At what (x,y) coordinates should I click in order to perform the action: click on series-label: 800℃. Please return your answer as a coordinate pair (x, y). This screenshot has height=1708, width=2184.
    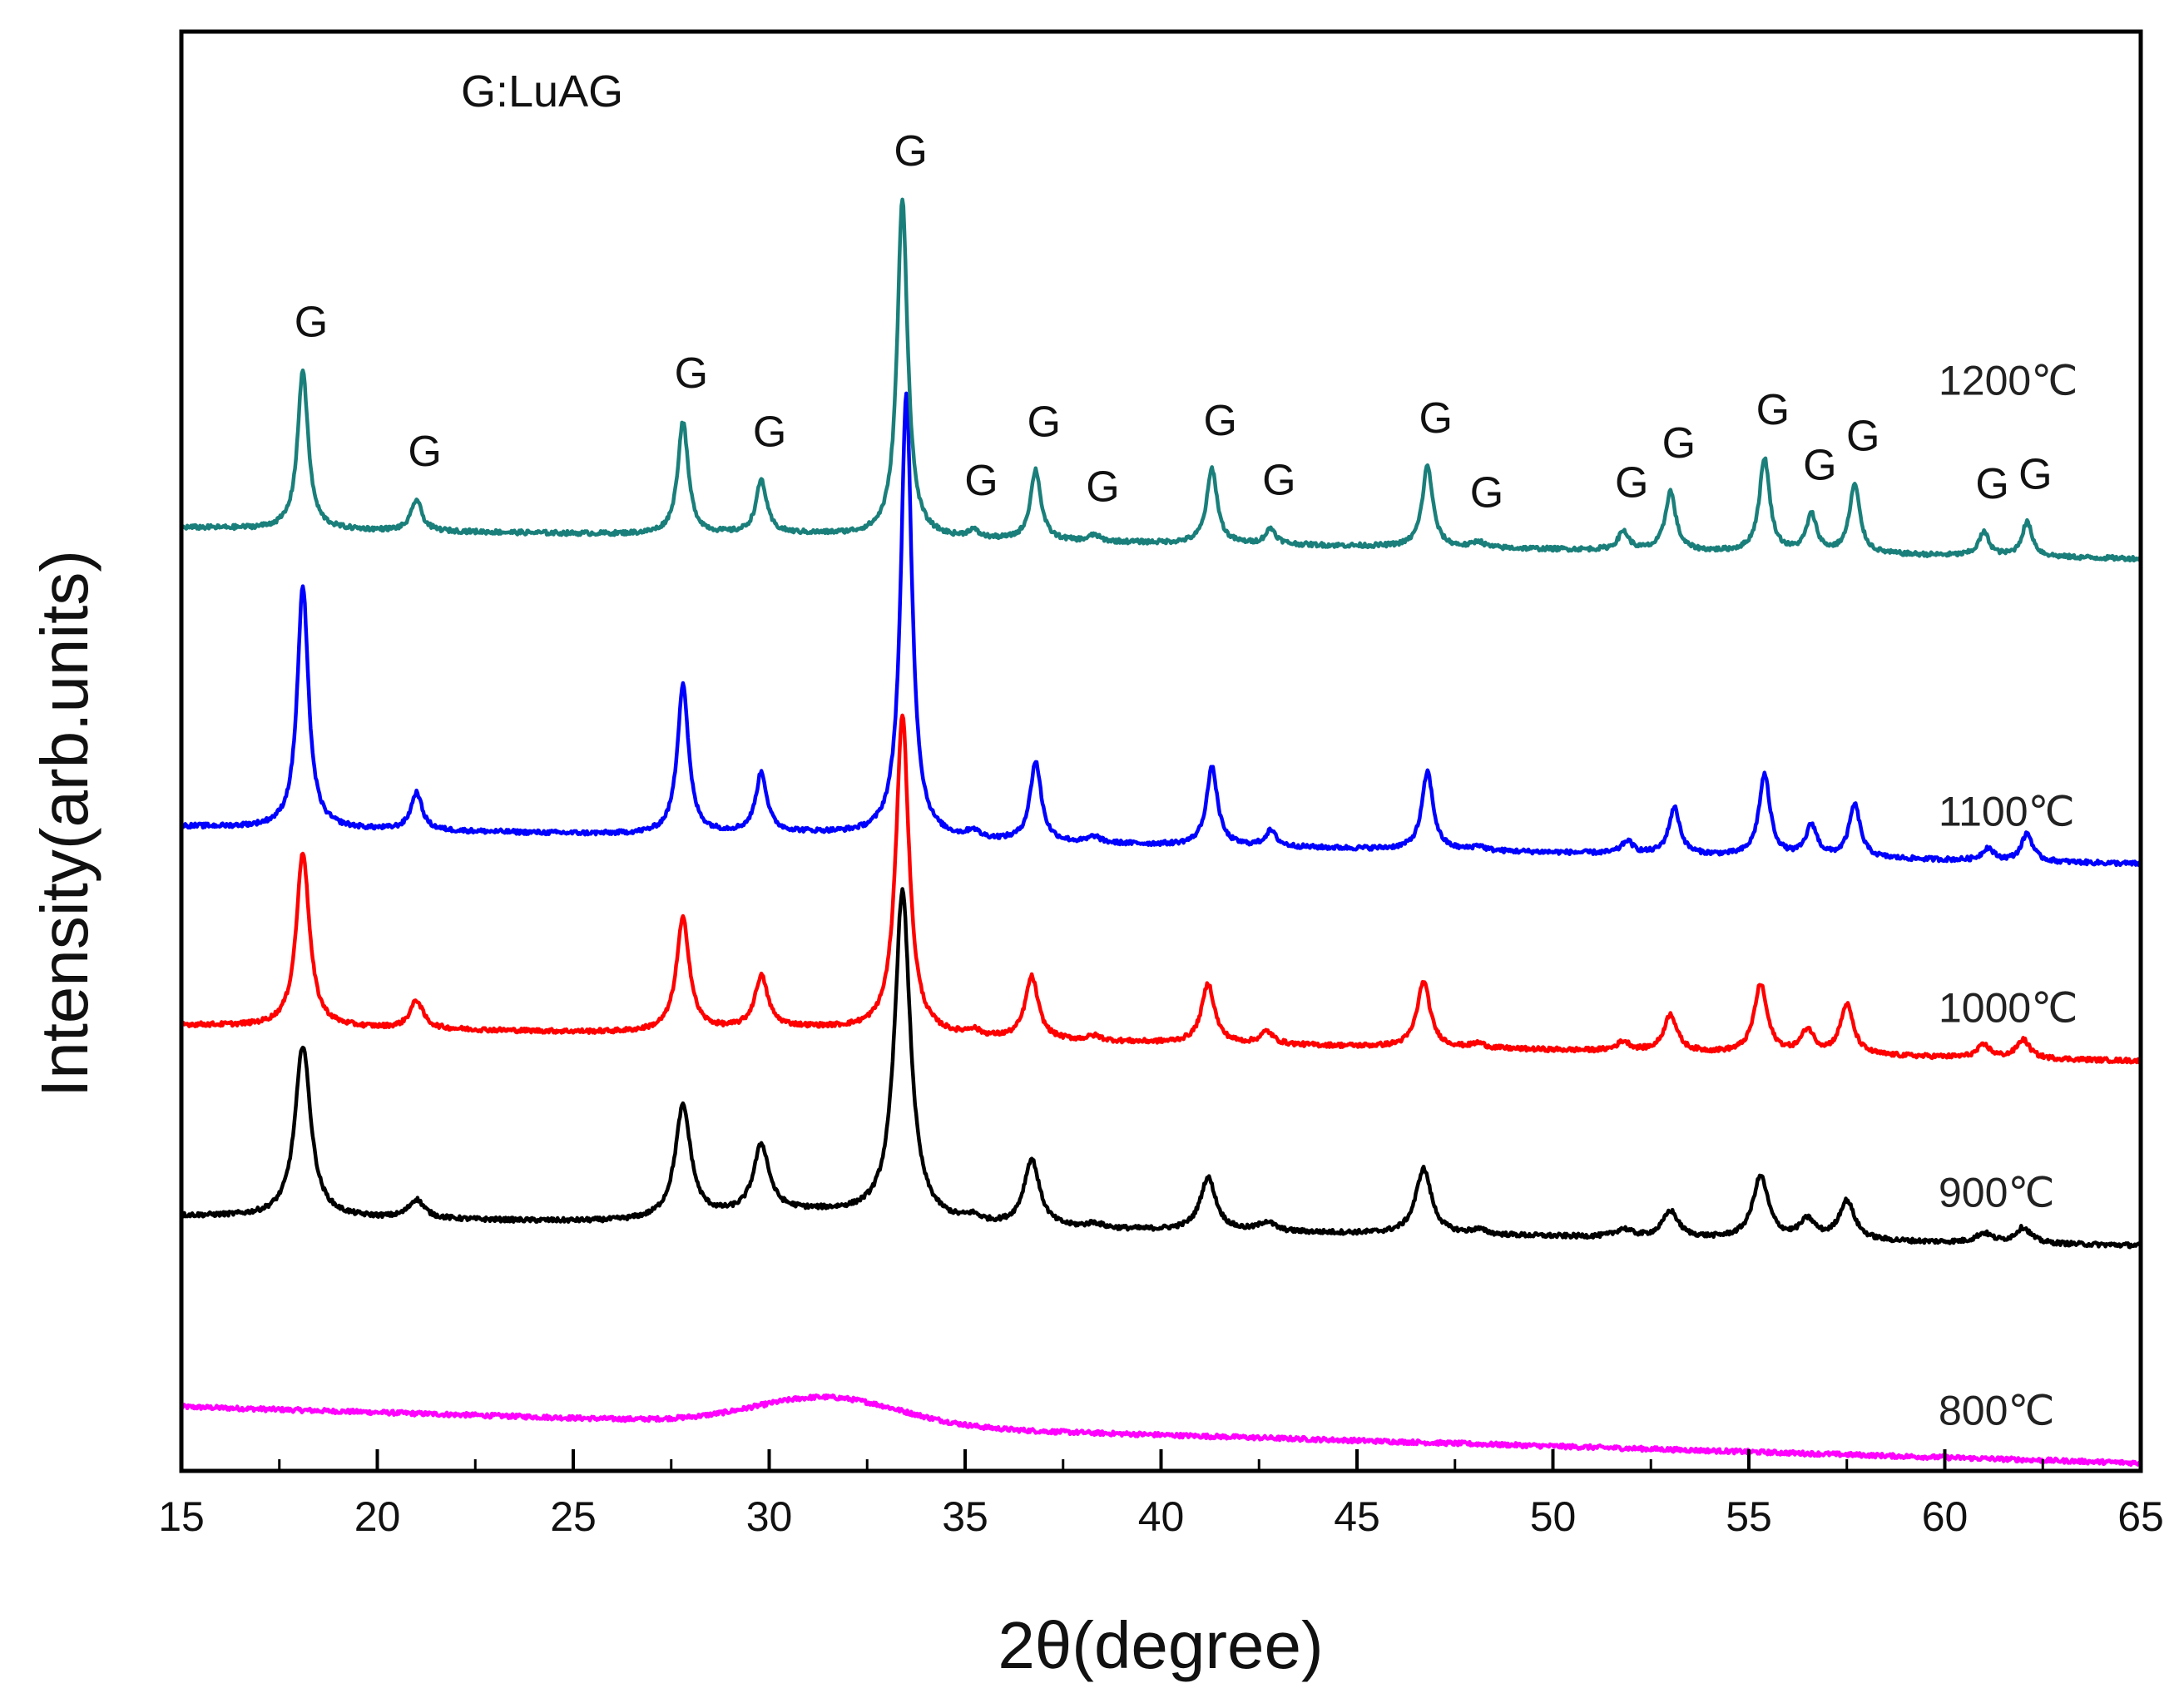
    Looking at the image, I should click on (1997, 1411).